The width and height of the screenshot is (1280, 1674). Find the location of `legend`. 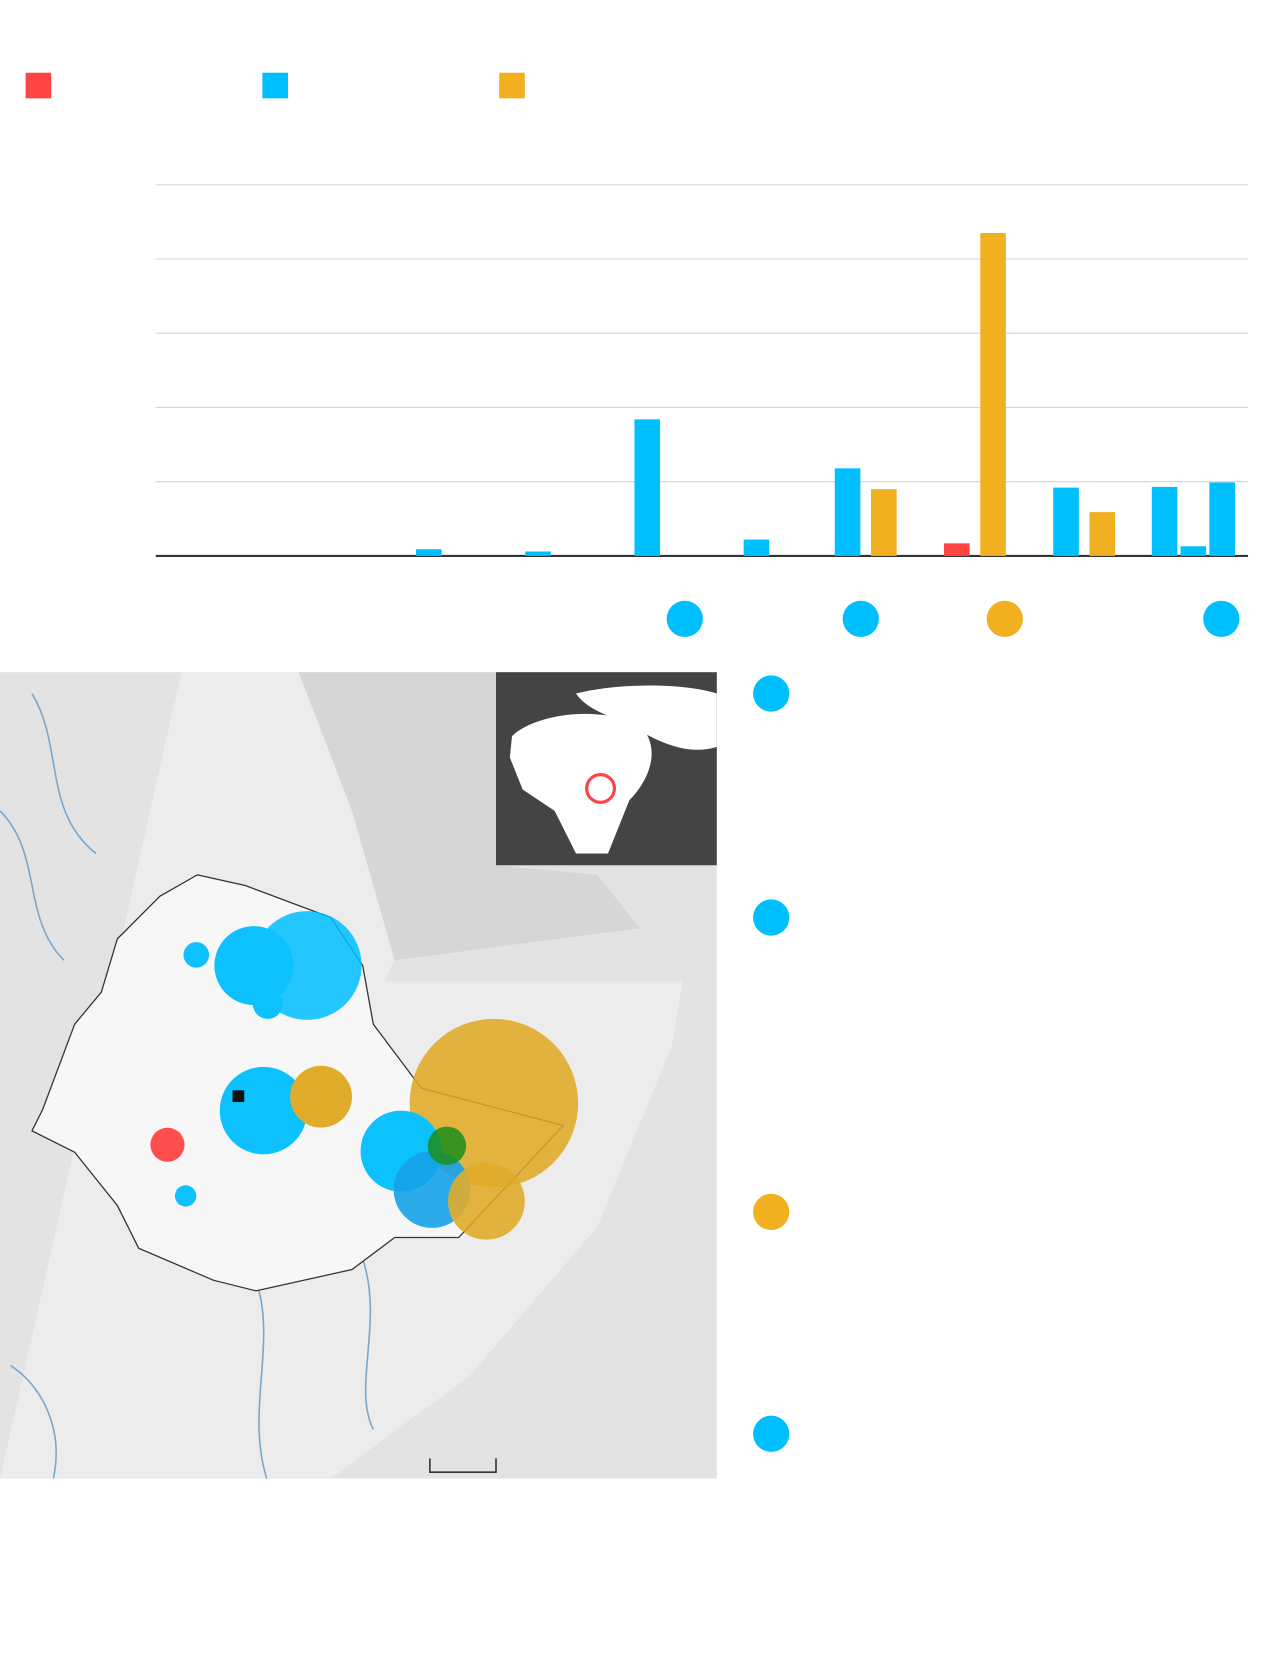

legend is located at coordinates (275, 85).